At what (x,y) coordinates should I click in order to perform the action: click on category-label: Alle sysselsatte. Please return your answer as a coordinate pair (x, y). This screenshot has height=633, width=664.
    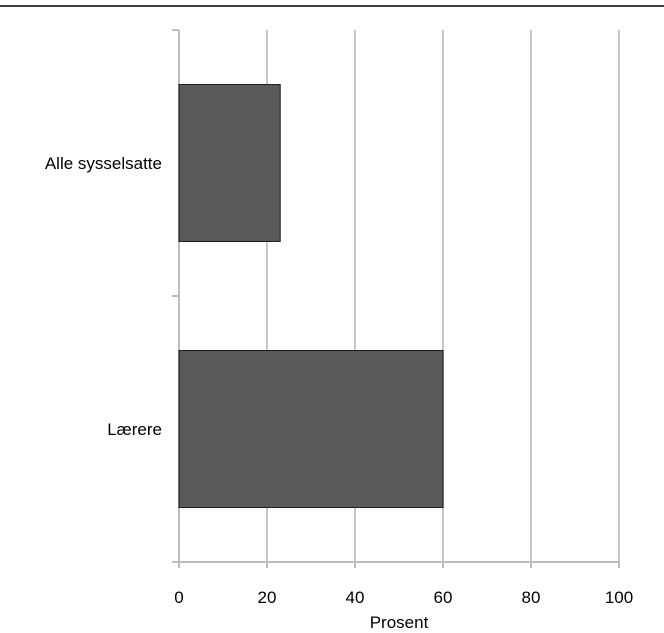
    Looking at the image, I should click on (103, 163).